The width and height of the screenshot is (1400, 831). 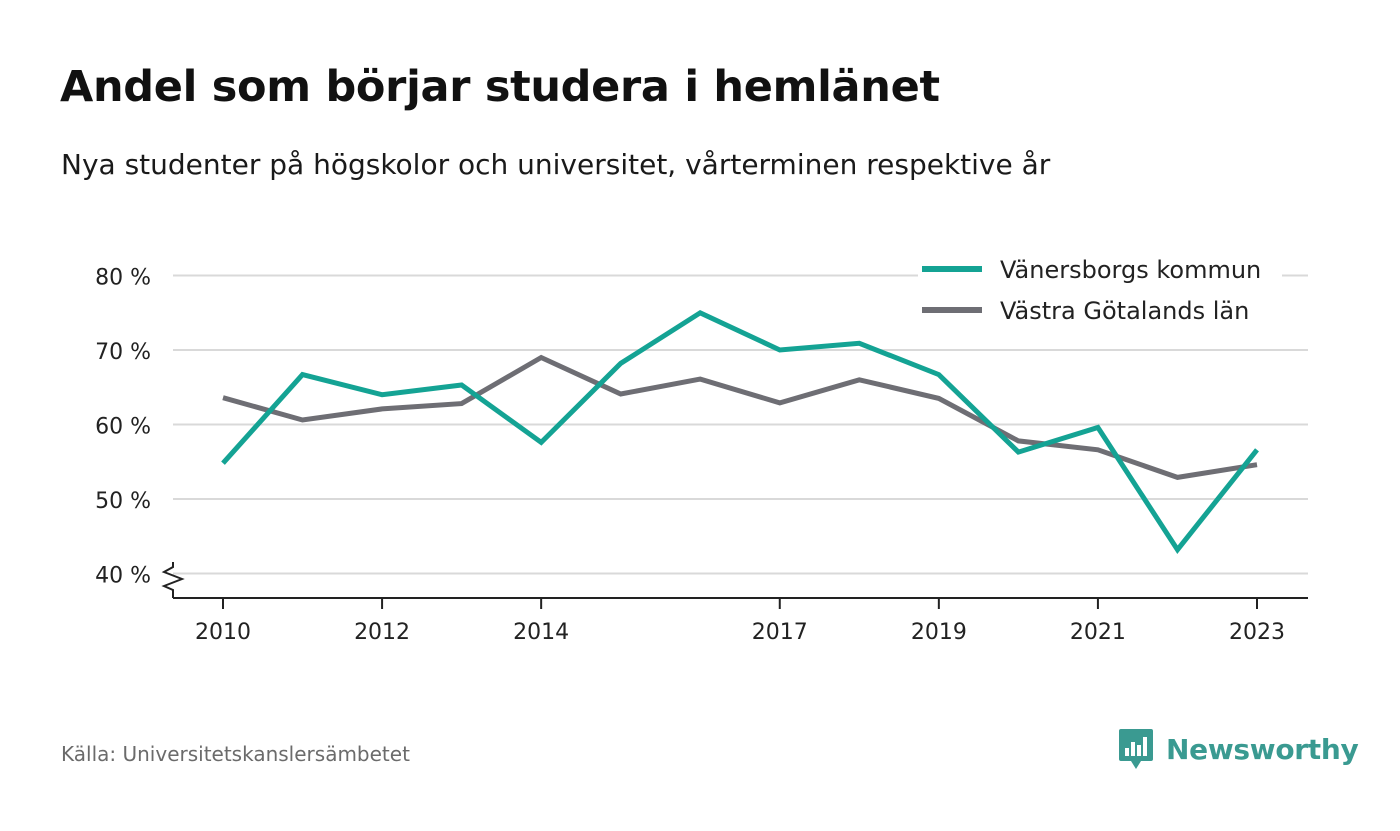 I want to click on series-line-vastra-gotaland, so click(x=740, y=417).